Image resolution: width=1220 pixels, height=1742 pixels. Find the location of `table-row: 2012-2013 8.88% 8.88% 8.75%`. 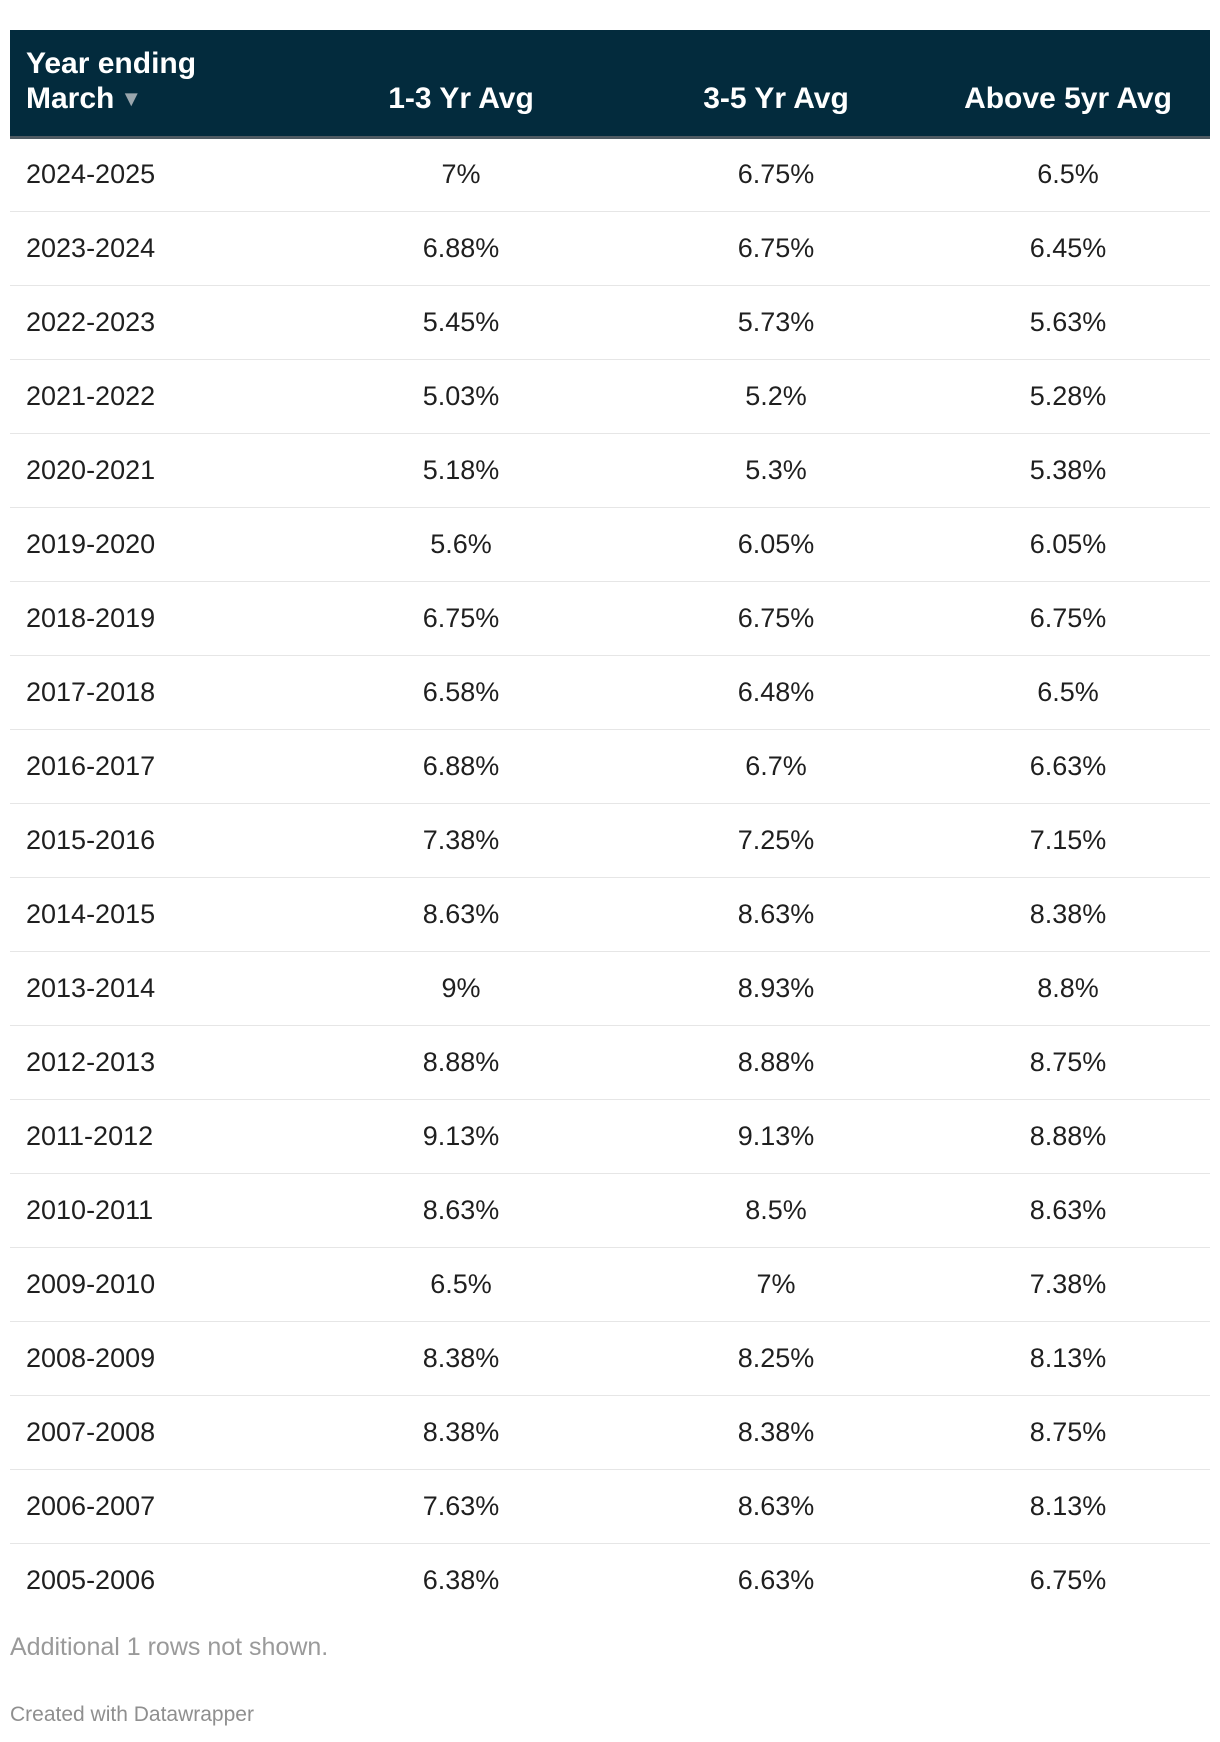

table-row: 2012-2013 8.88% 8.88% 8.75% is located at coordinates (610, 1062).